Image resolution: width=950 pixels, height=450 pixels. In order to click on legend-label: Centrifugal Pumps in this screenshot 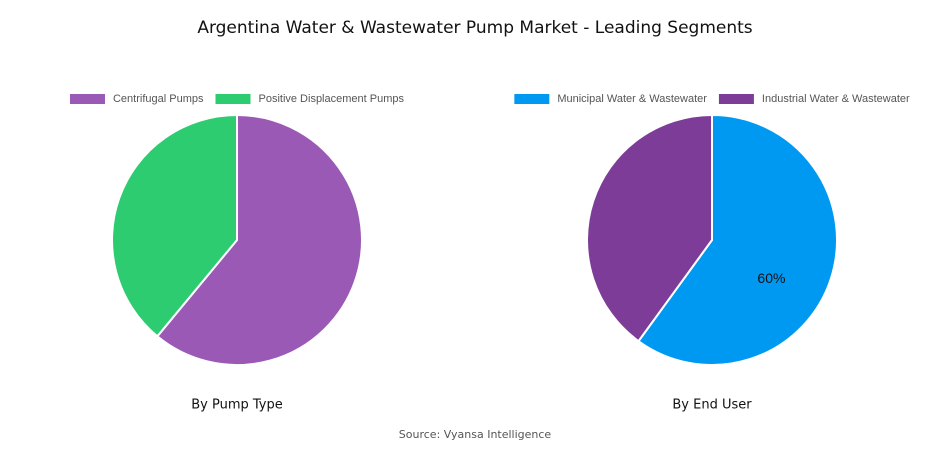, I will do `click(158, 99)`.